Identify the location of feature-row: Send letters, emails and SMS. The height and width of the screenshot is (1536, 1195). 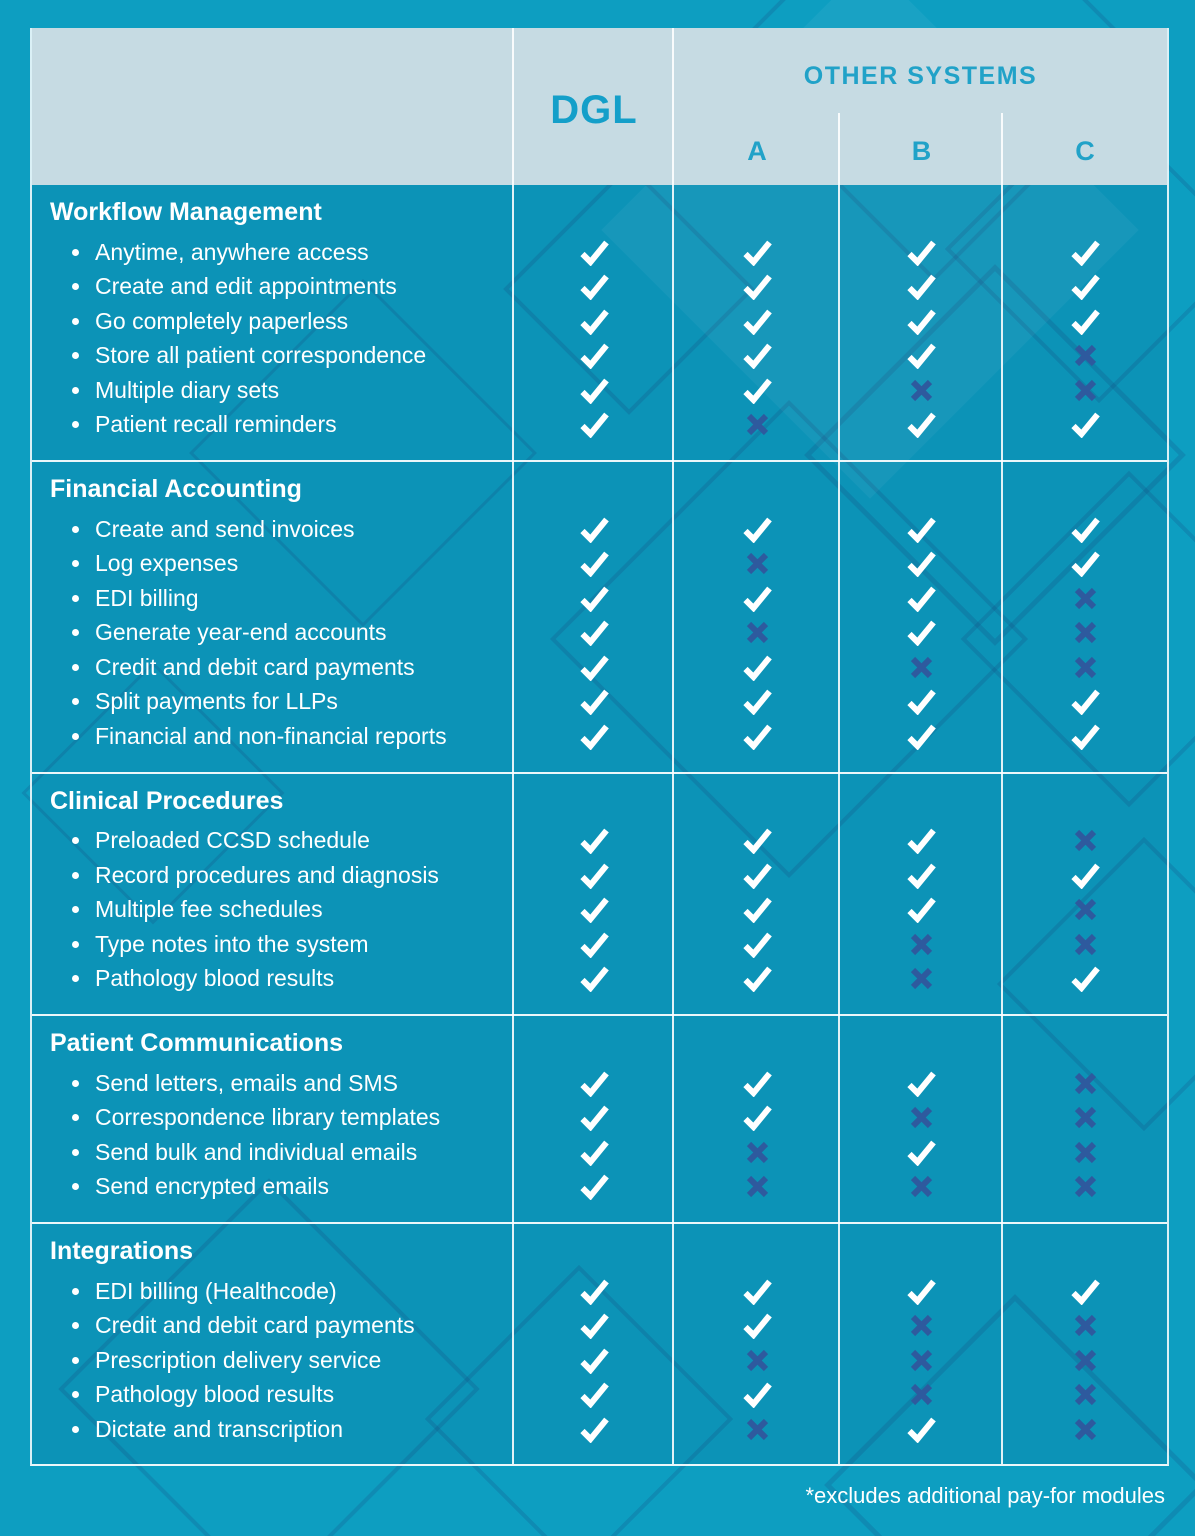
(599, 1083).